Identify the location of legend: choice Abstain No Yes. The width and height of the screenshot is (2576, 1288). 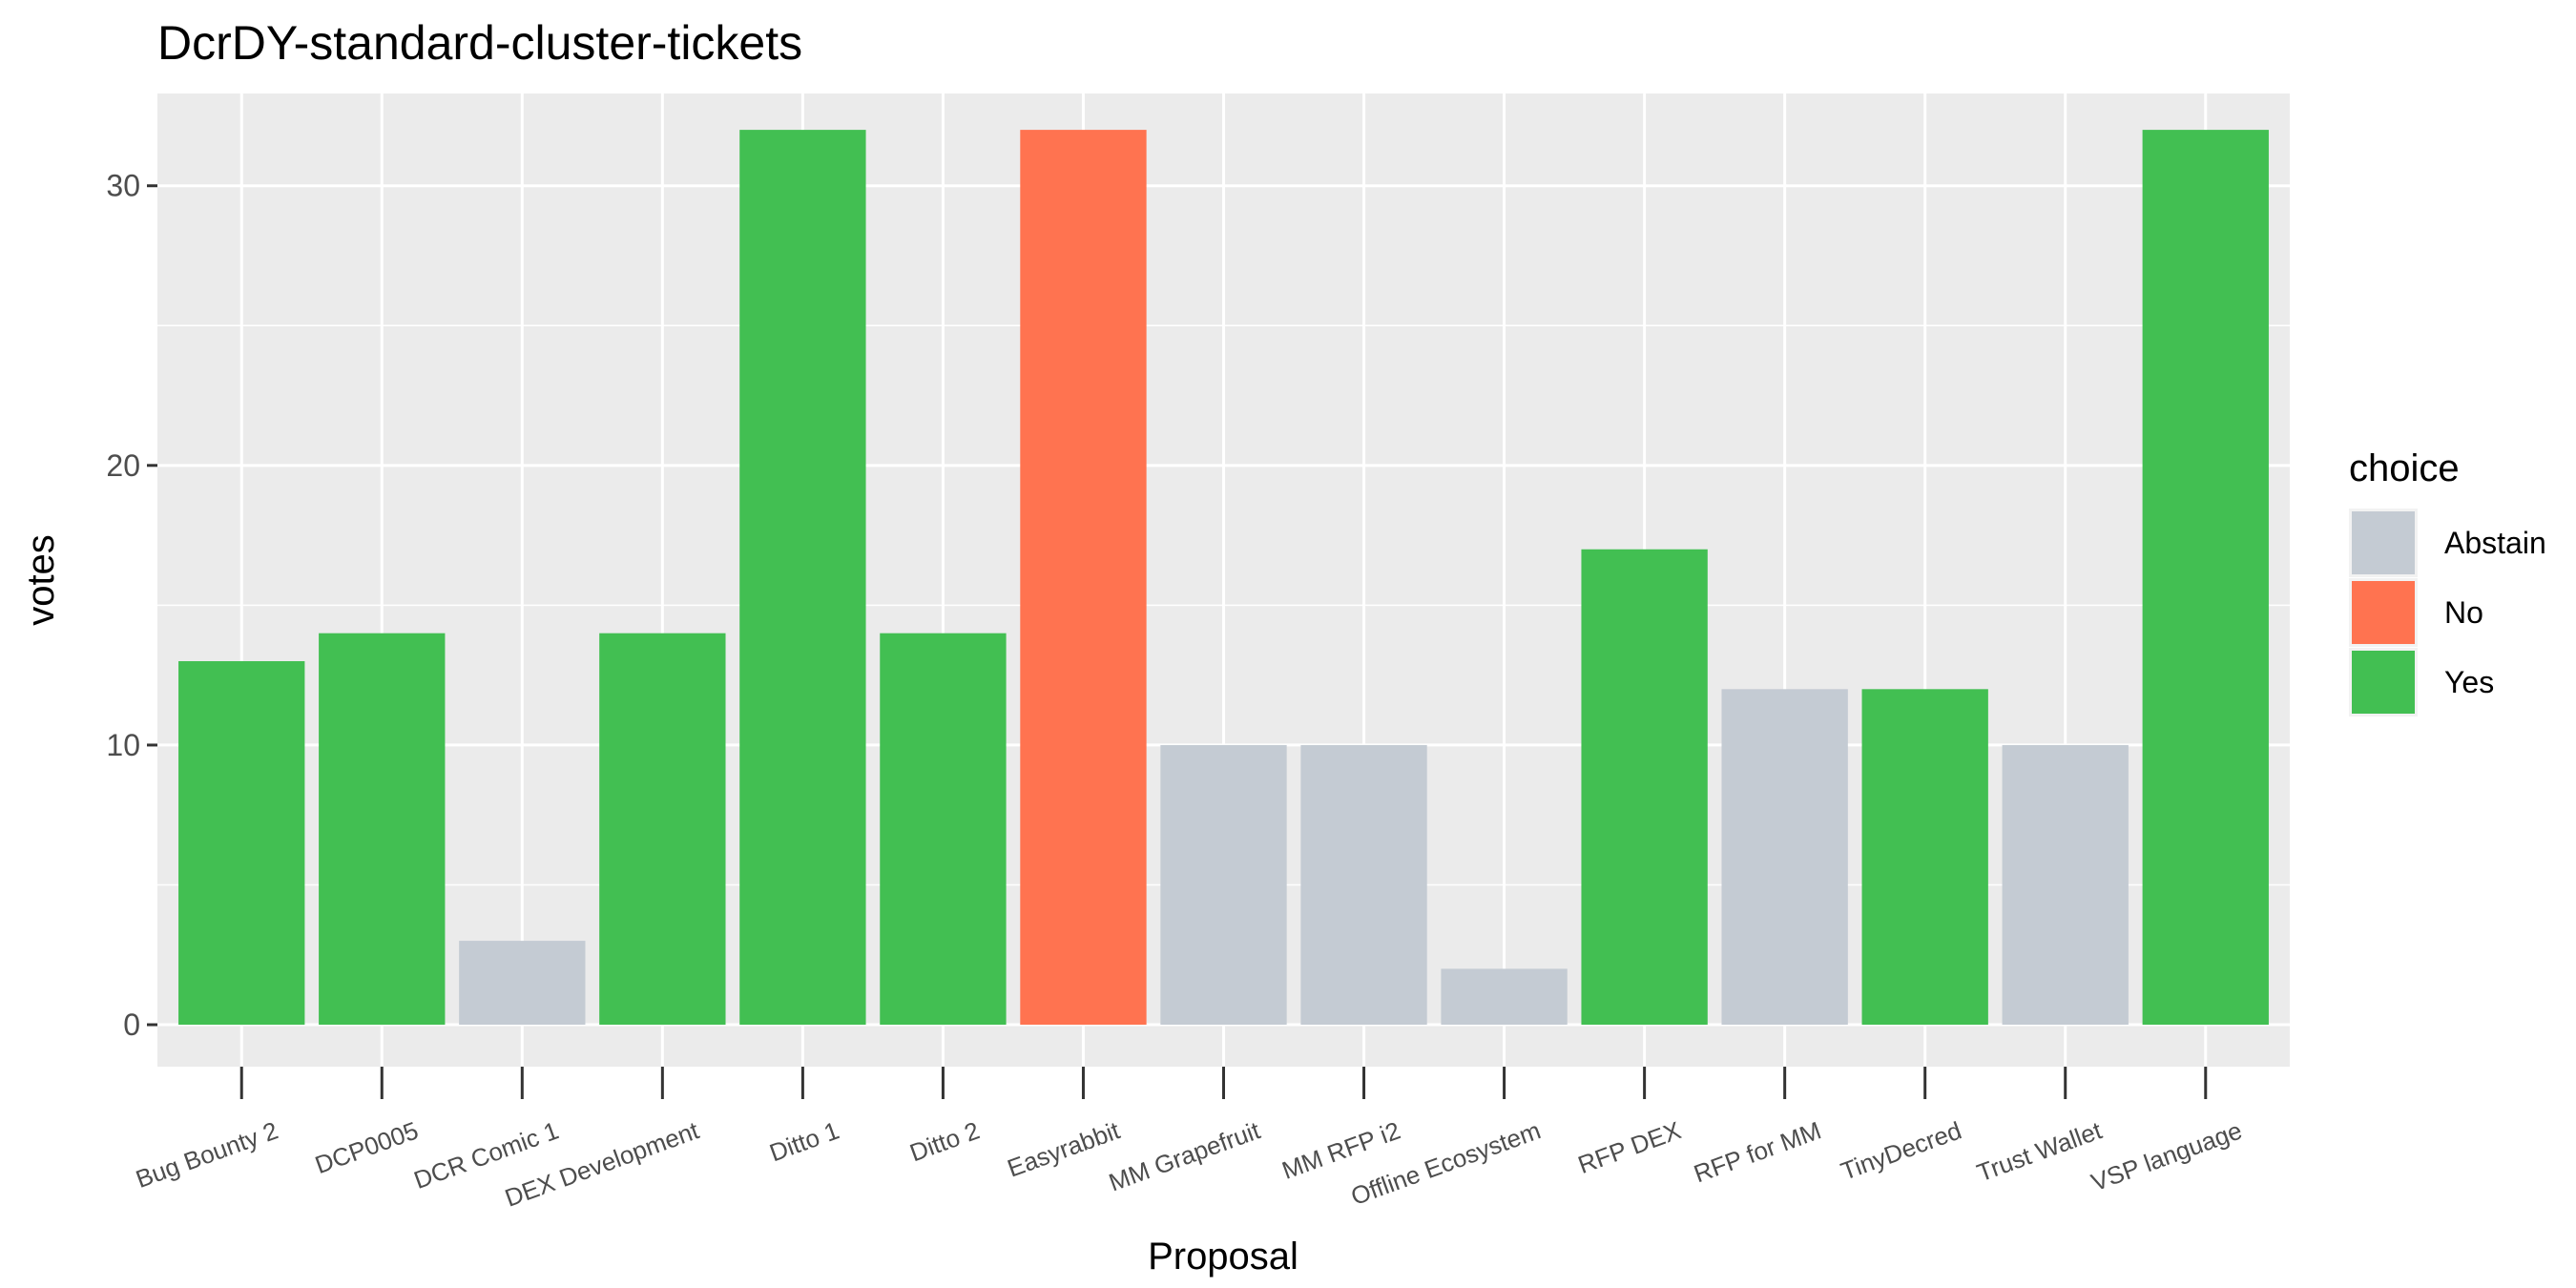
(2447, 582).